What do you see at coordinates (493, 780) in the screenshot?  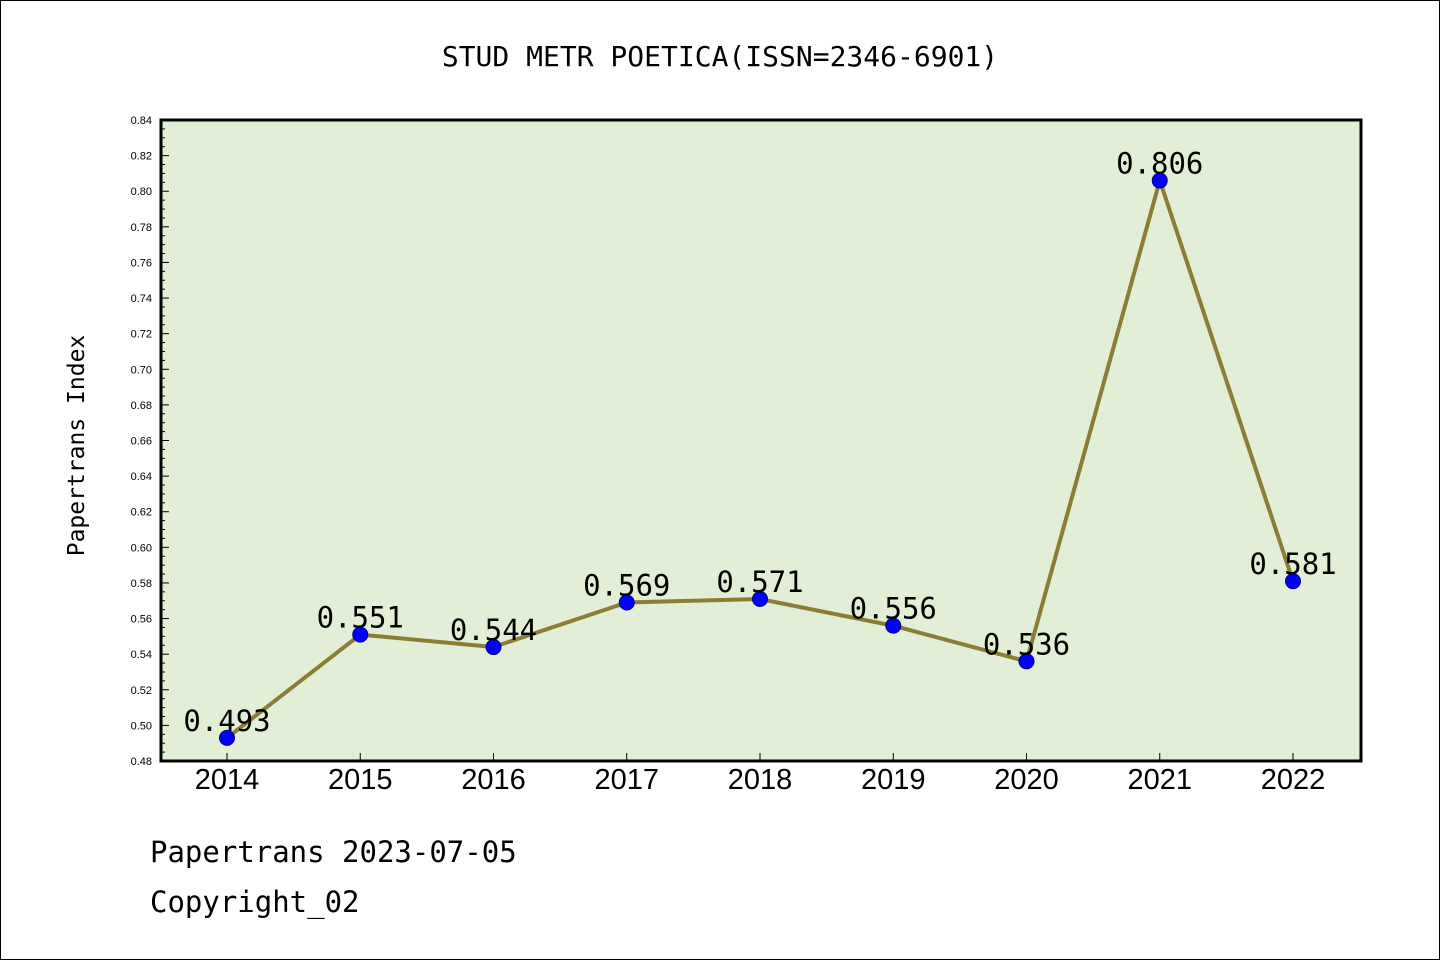 I see `x-tick-label: 2016` at bounding box center [493, 780].